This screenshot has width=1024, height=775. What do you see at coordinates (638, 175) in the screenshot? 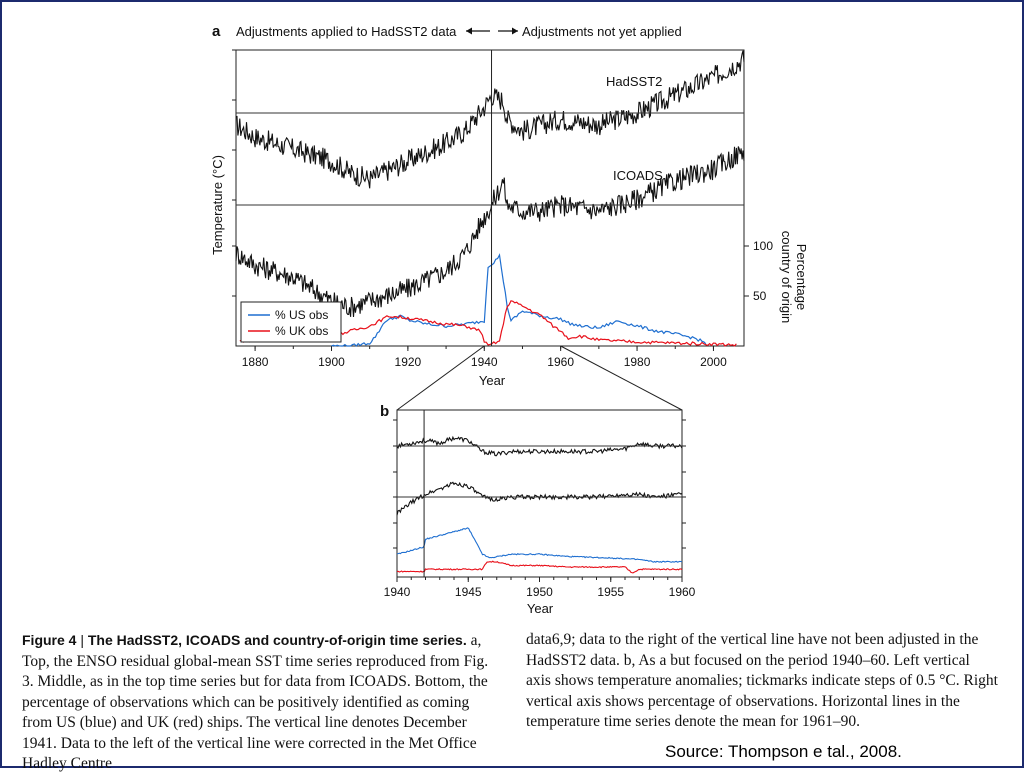
I see `series-label-icoads: ICOADS` at bounding box center [638, 175].